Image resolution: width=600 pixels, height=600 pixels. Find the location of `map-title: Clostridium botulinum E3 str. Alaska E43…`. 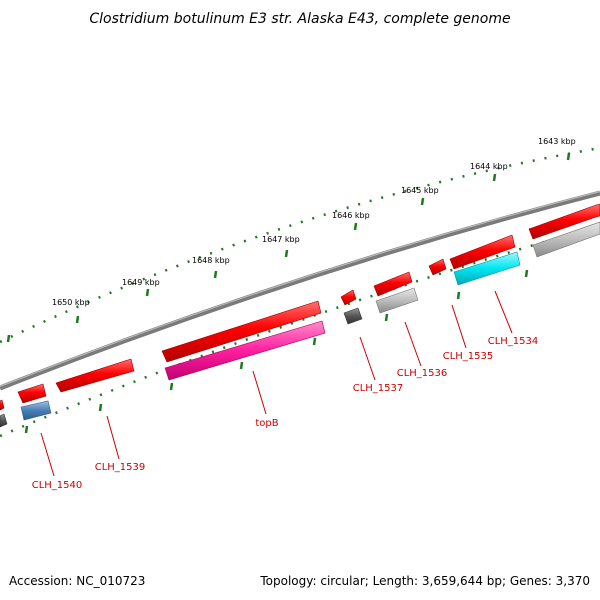

map-title: Clostridium botulinum E3 str. Alaska E43… is located at coordinates (299, 19).